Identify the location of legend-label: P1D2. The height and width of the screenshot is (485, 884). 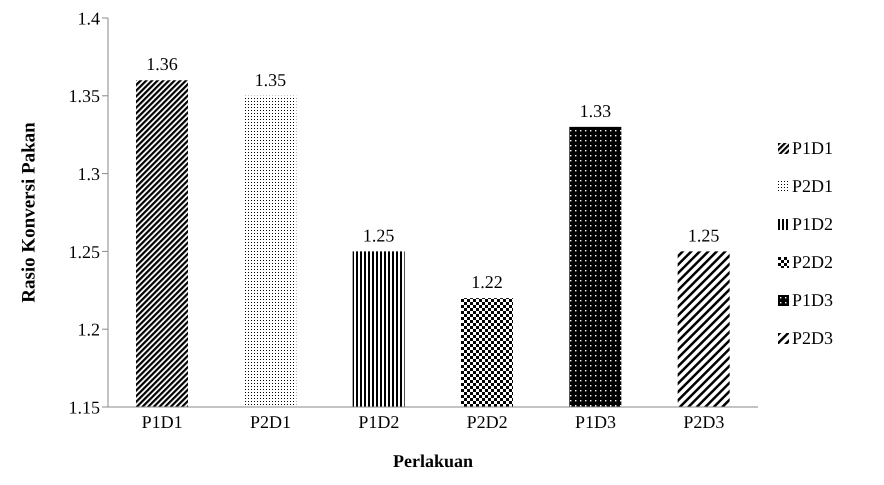
(813, 224).